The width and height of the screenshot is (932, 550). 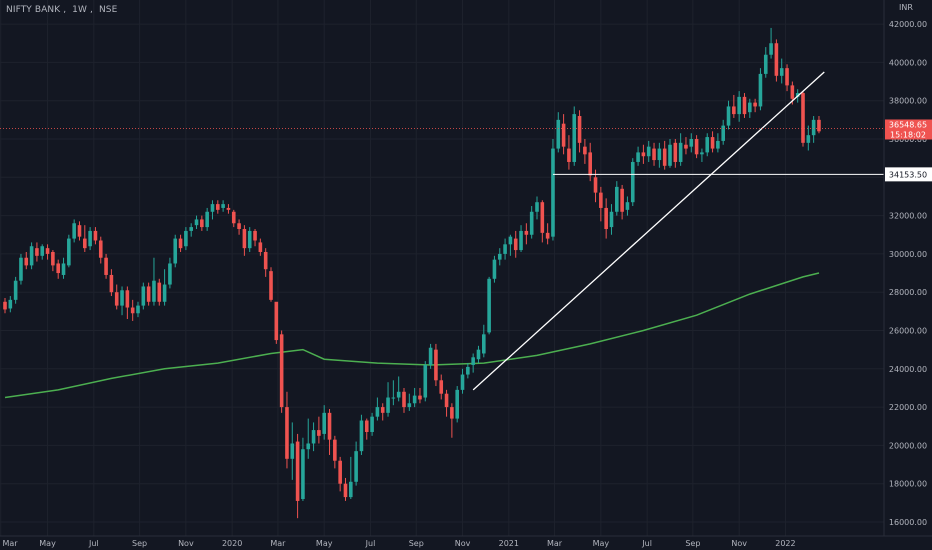 I want to click on level-label: 34153.50, so click(x=908, y=174).